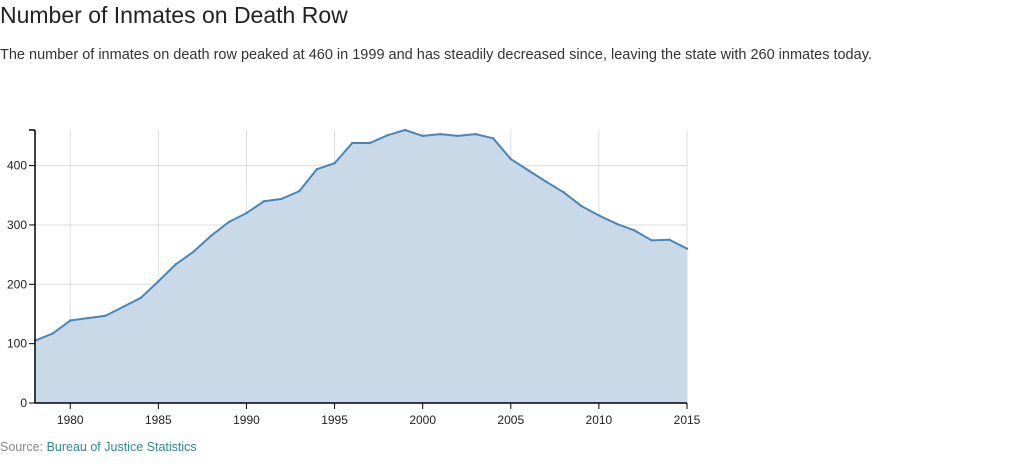  Describe the element at coordinates (17, 166) in the screenshot. I see `y-tick-label: 400` at that location.